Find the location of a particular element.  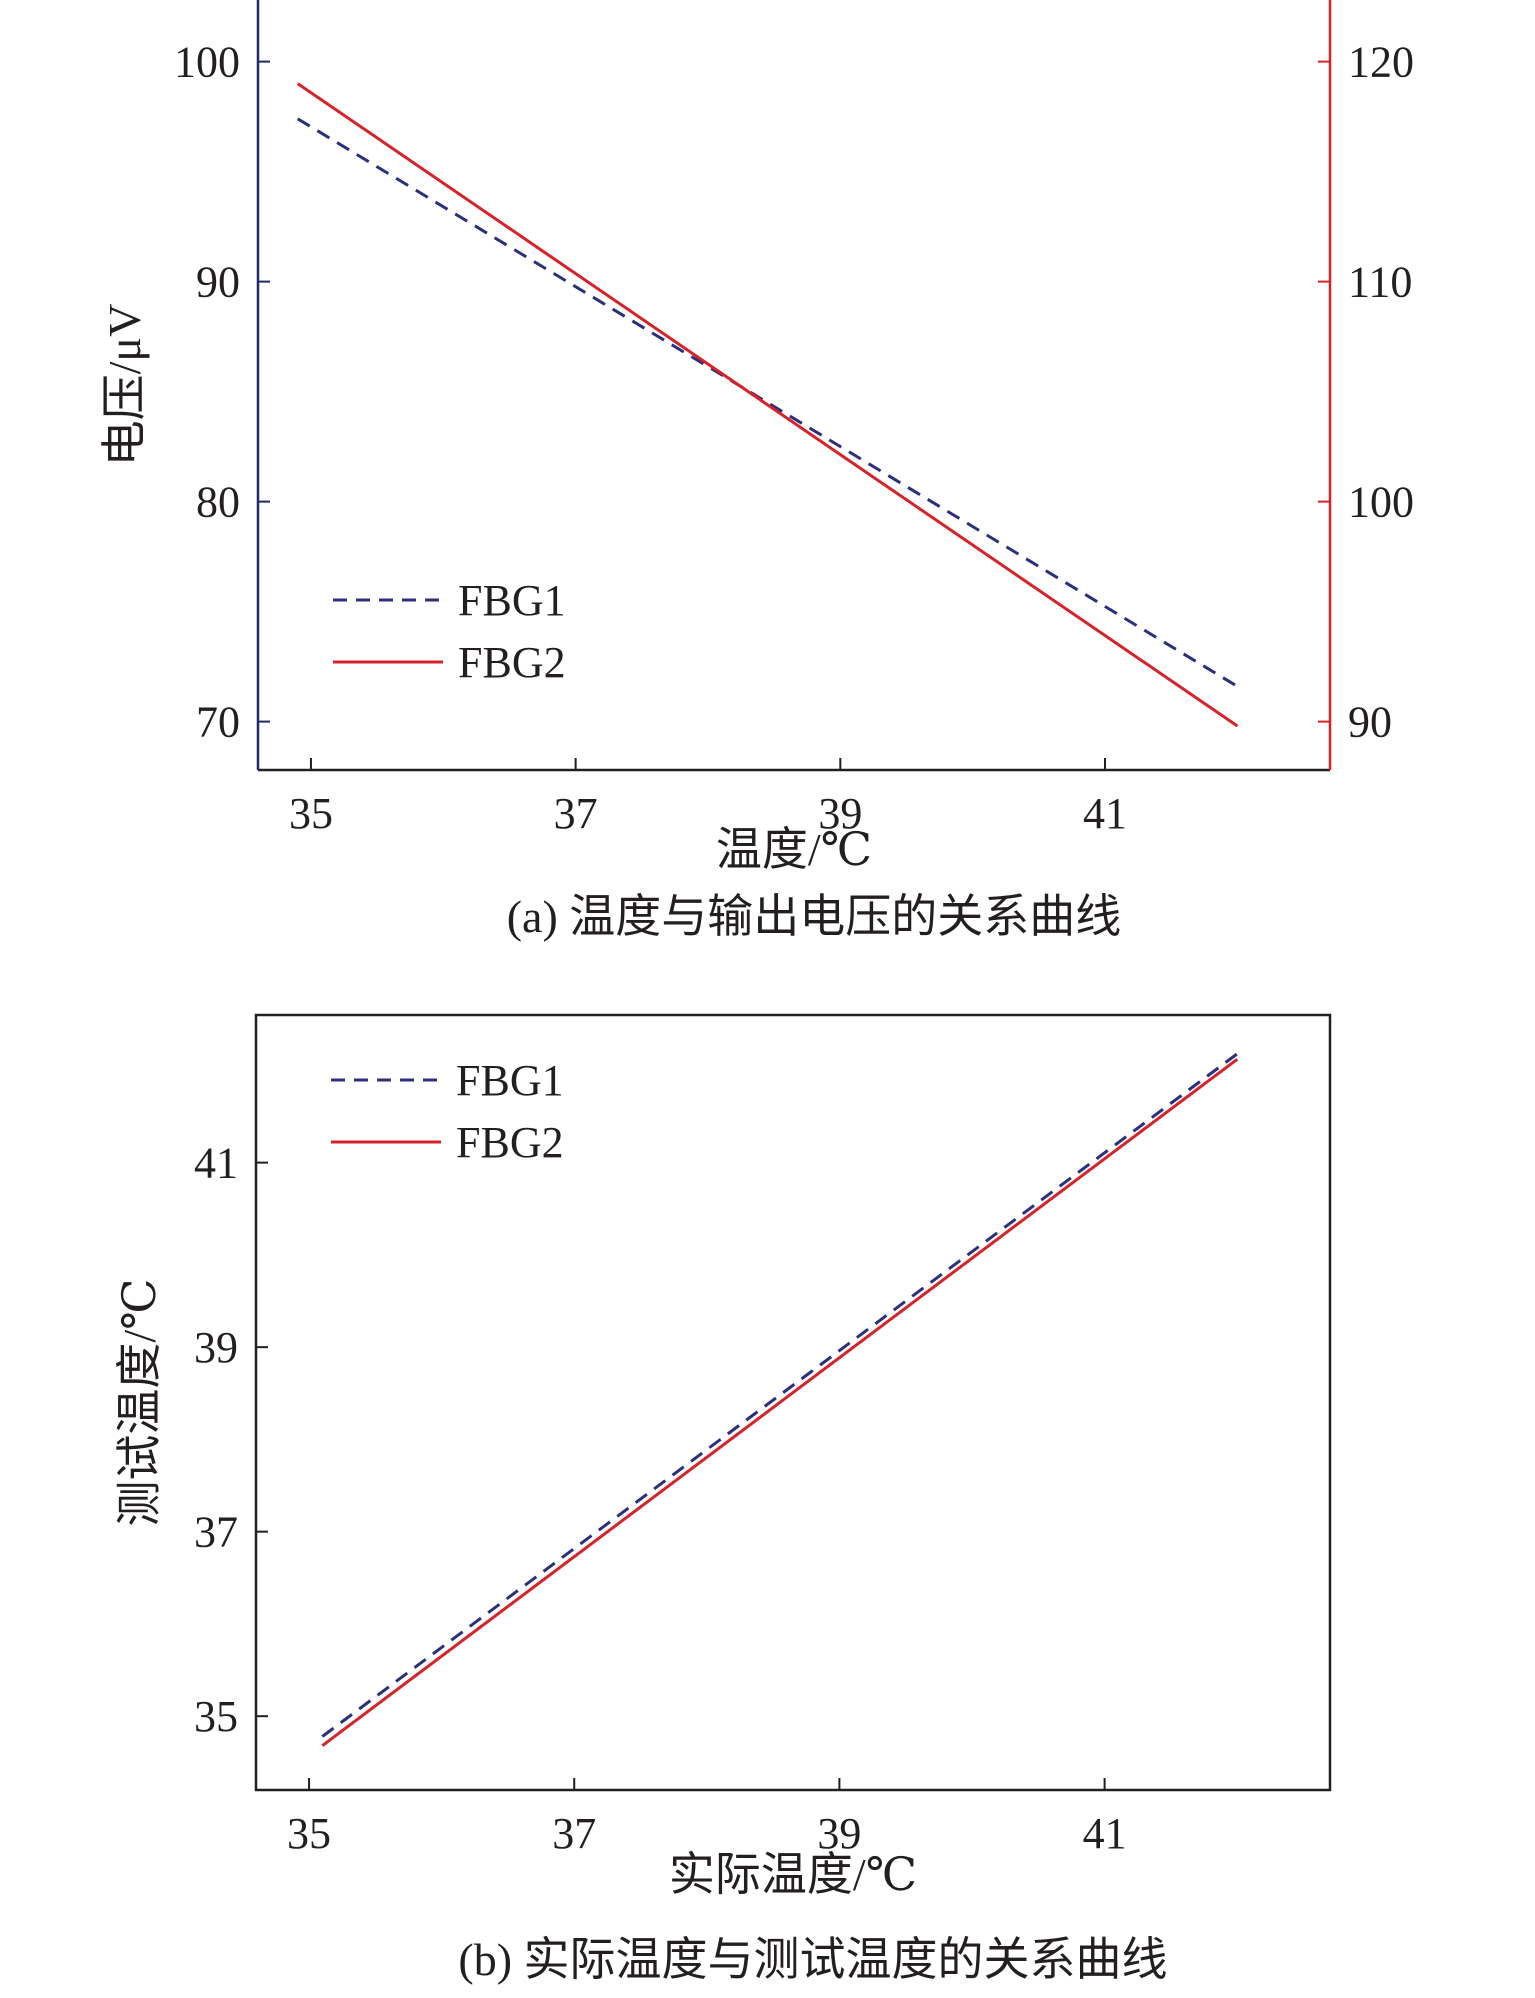

y-right-tick-label: 90 is located at coordinates (1370, 722).